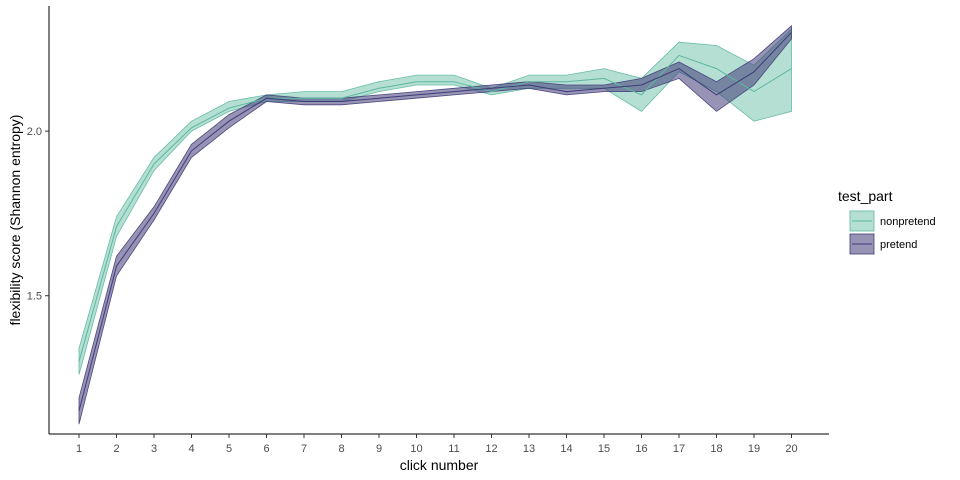  Describe the element at coordinates (379, 449) in the screenshot. I see `x-tick-label: 9` at that location.